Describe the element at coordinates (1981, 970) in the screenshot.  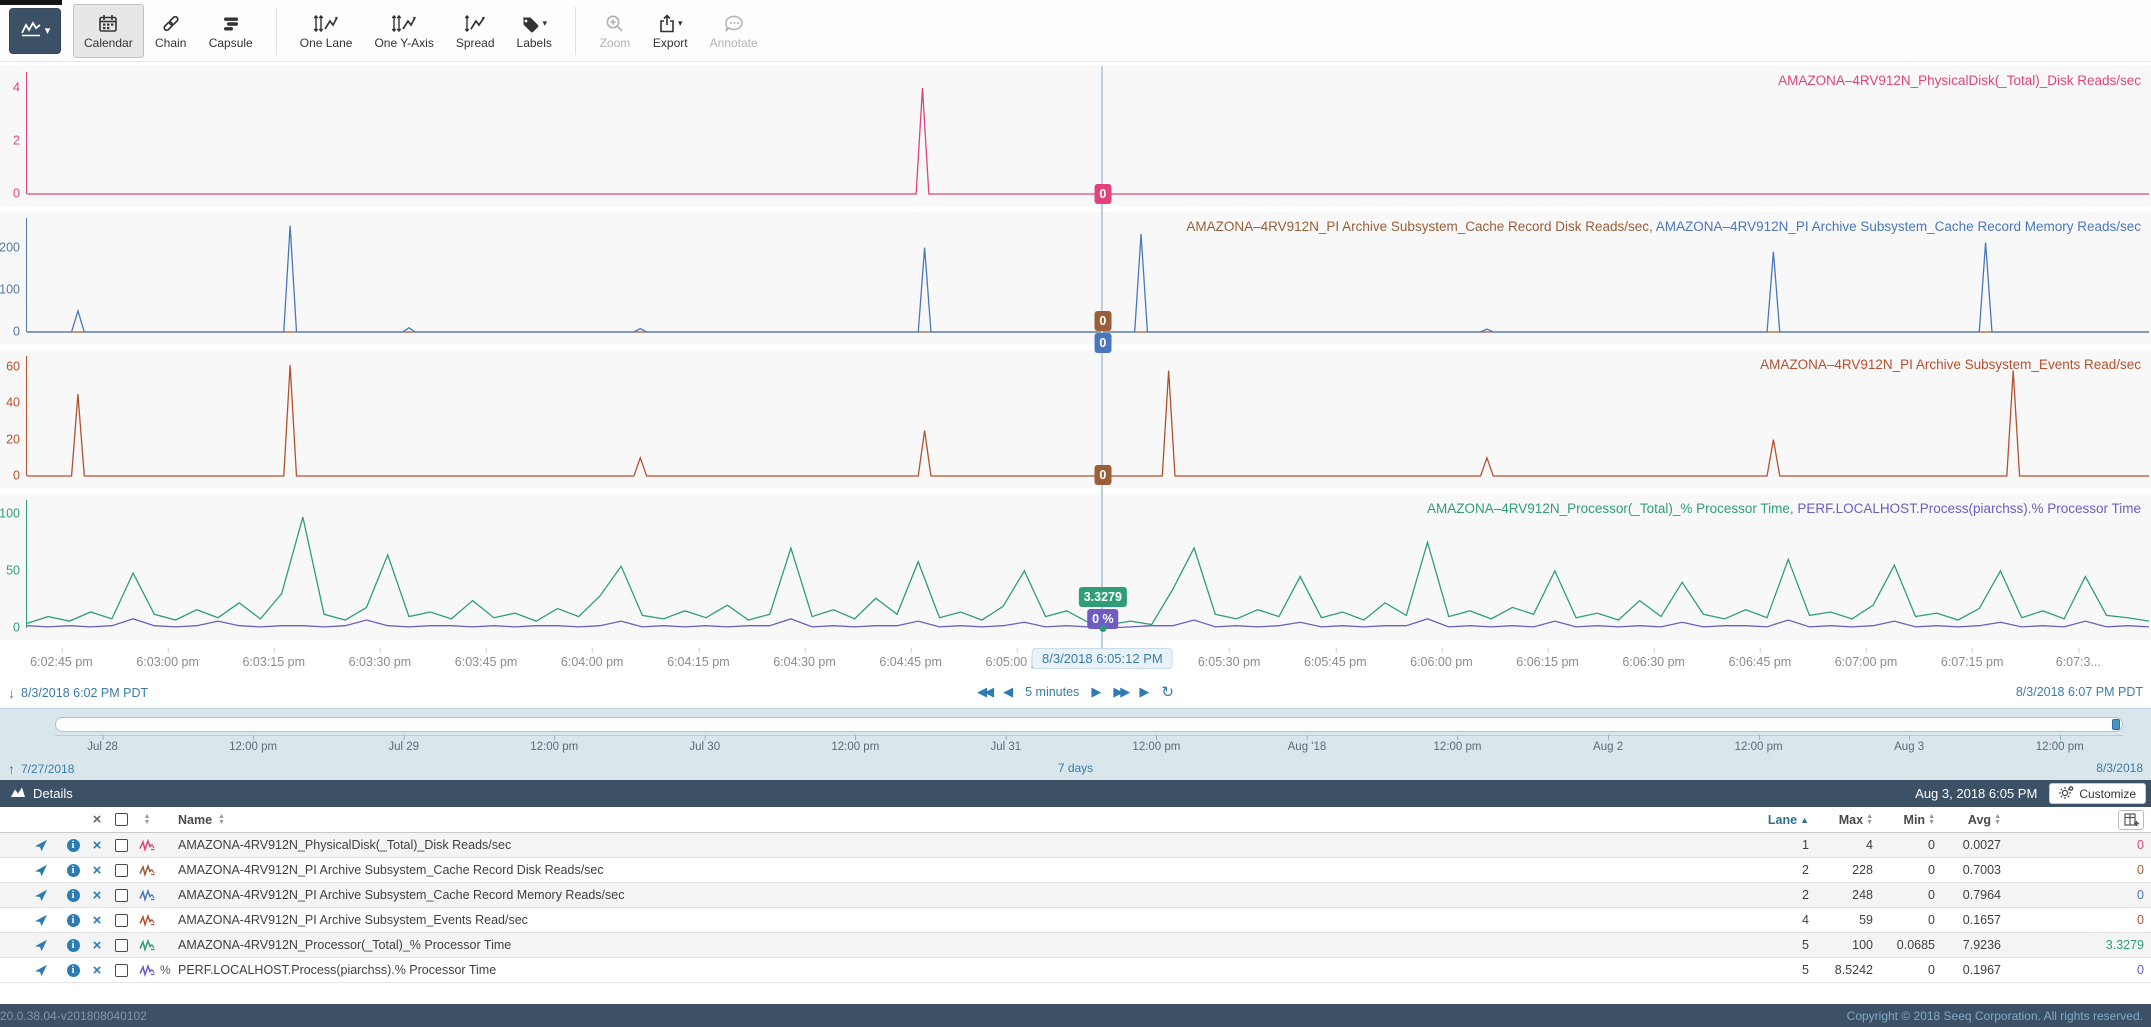
I see `avg-cell: 0.1967` at that location.